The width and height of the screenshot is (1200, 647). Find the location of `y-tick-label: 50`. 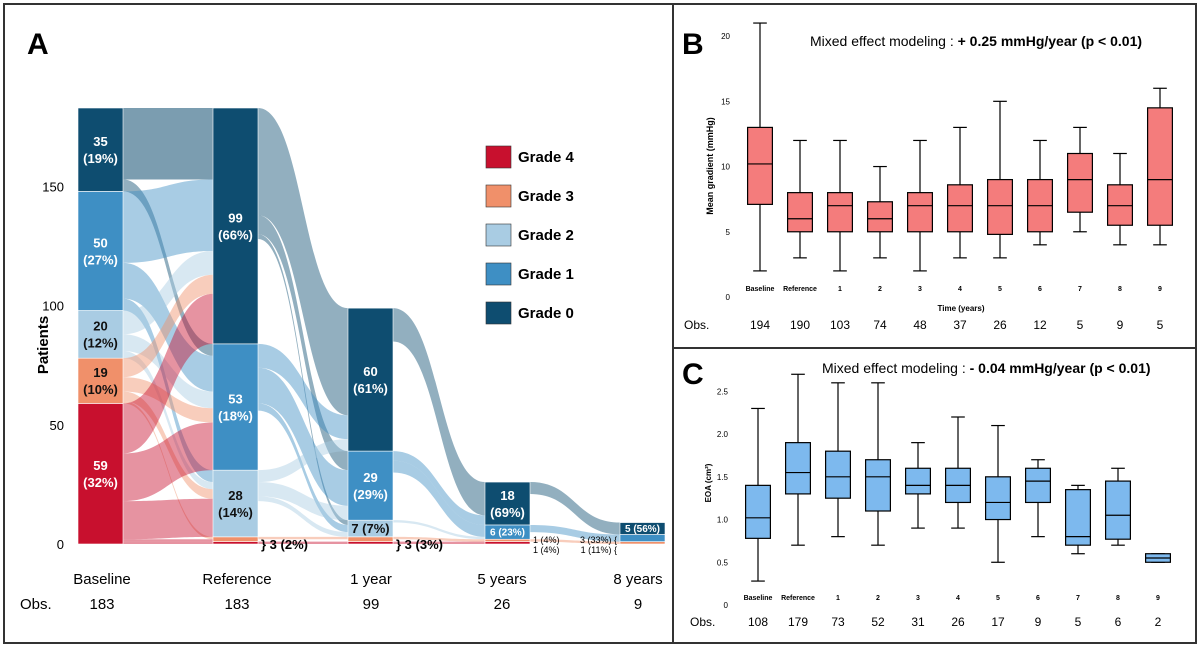

y-tick-label: 50 is located at coordinates (57, 425).